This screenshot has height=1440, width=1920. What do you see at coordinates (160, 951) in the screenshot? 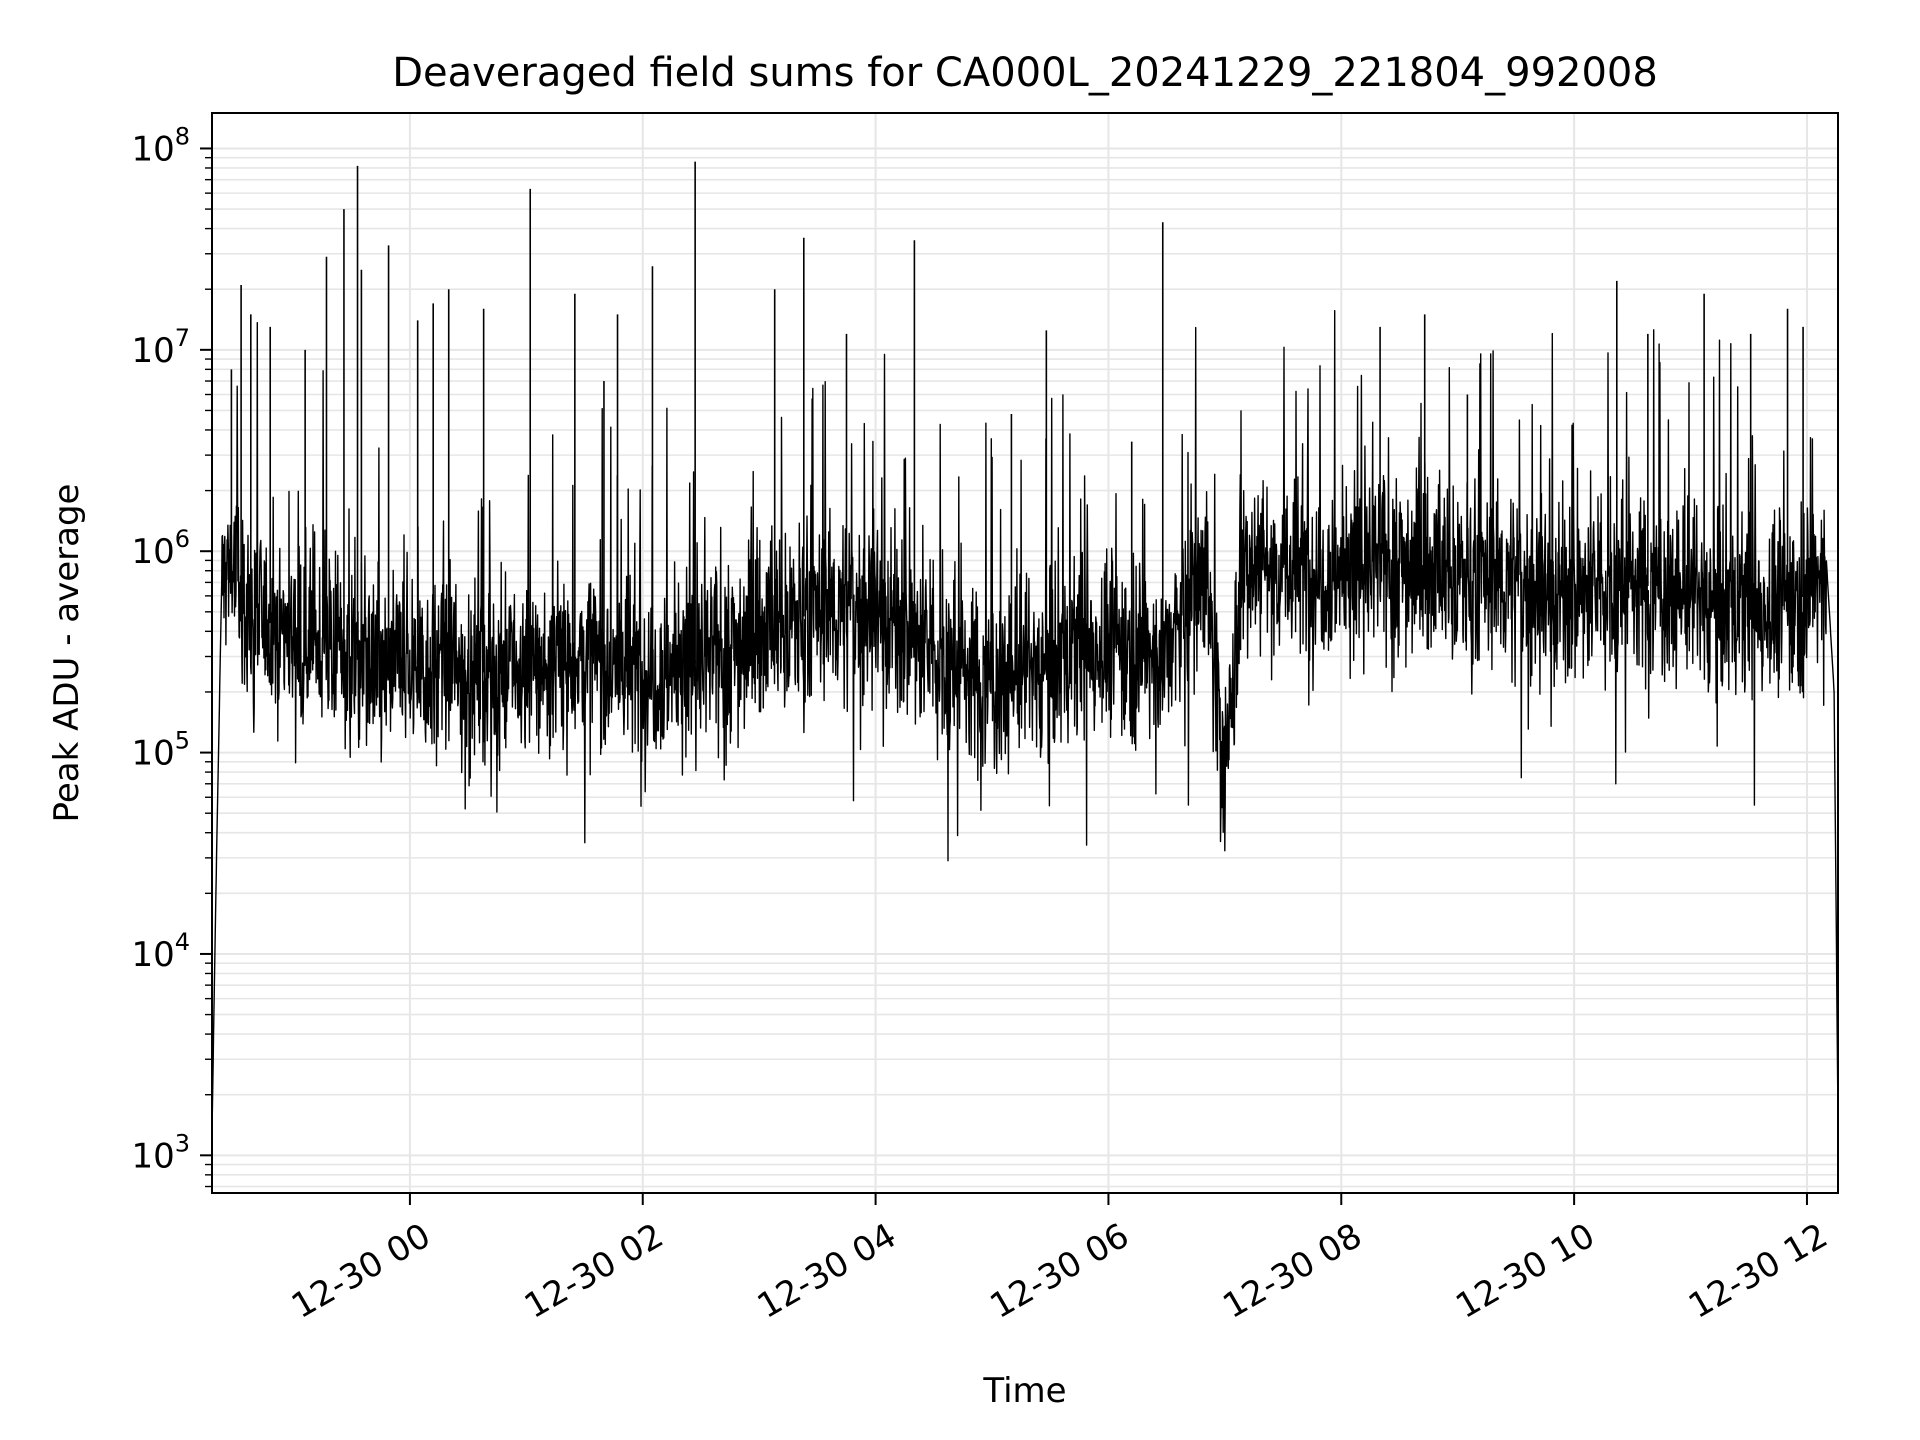
I see `y-tick-label: 10⁴` at bounding box center [160, 951].